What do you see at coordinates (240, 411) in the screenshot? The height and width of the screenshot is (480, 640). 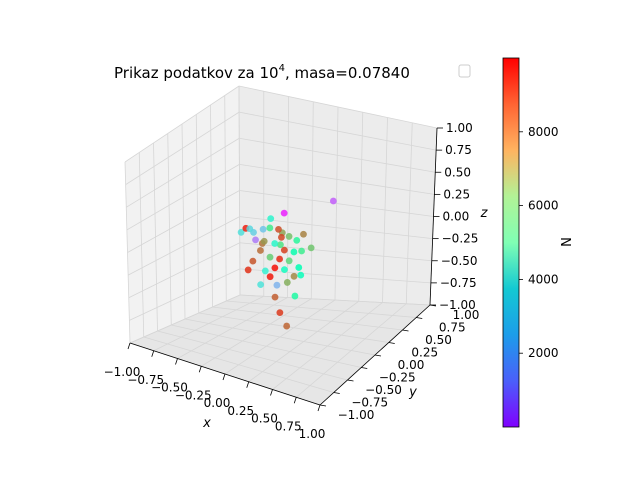 I see `x-tick-label: 0.25` at bounding box center [240, 411].